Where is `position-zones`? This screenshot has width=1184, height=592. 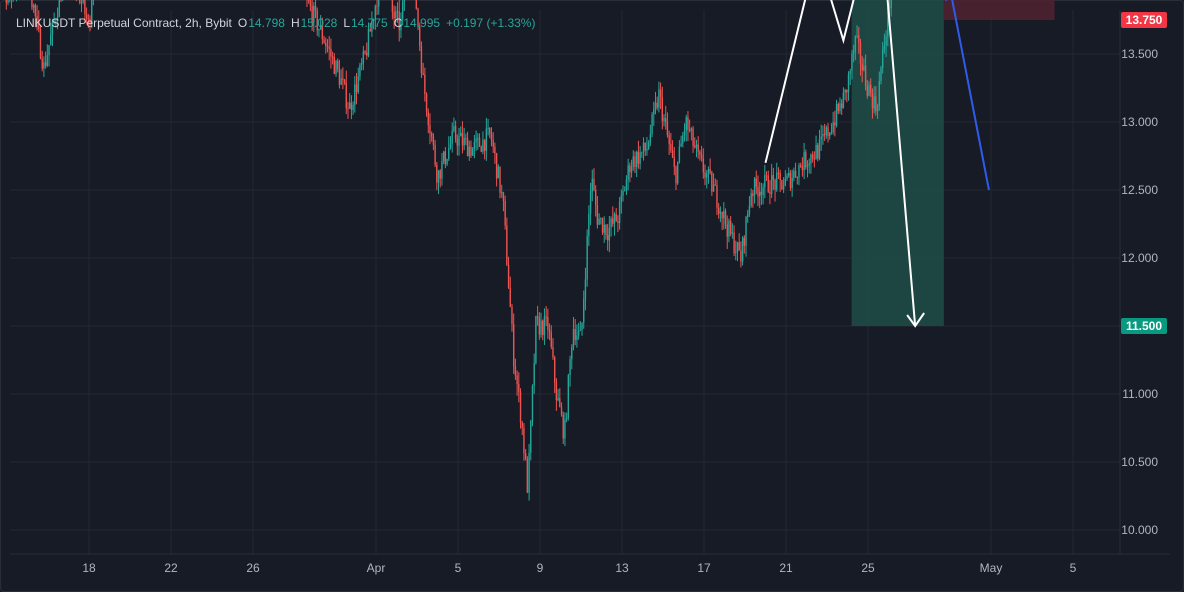
position-zones is located at coordinates (953, 163).